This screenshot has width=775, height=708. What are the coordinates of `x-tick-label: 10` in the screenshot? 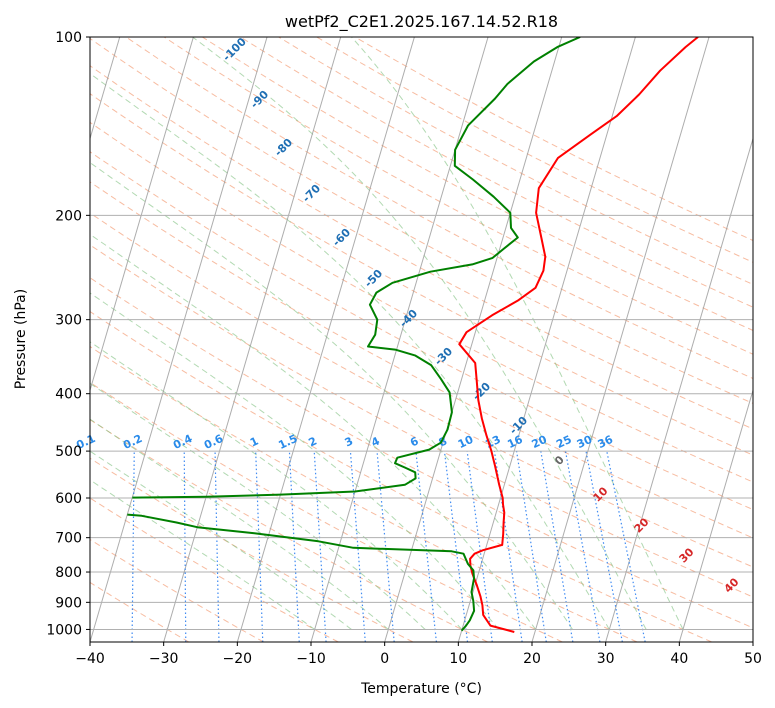 It's located at (458, 659).